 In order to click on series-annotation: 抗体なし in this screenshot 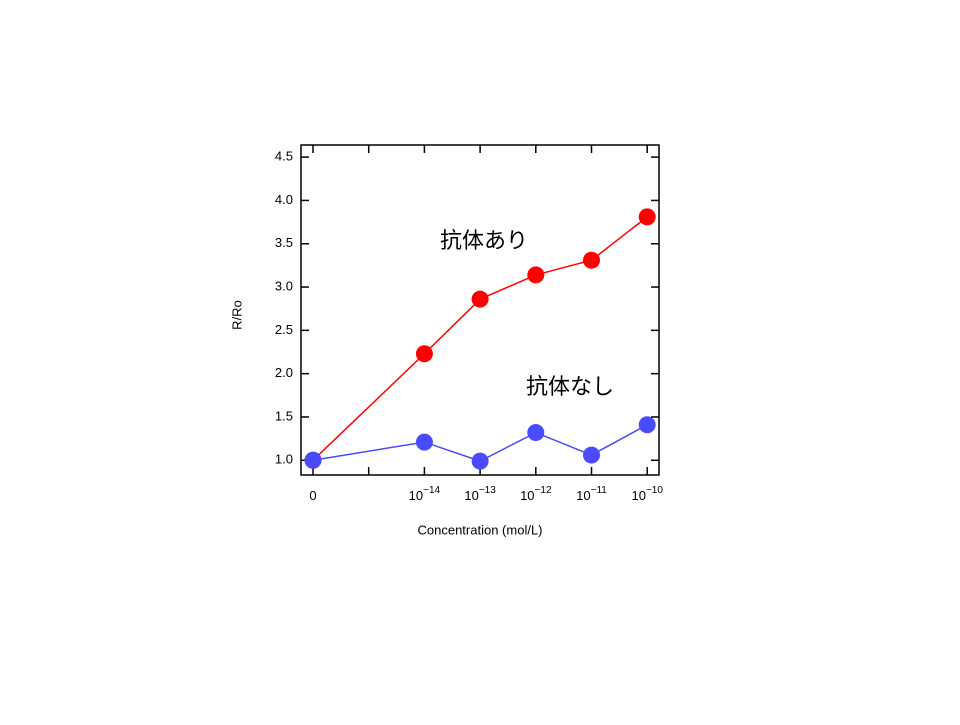, I will do `click(570, 386)`.